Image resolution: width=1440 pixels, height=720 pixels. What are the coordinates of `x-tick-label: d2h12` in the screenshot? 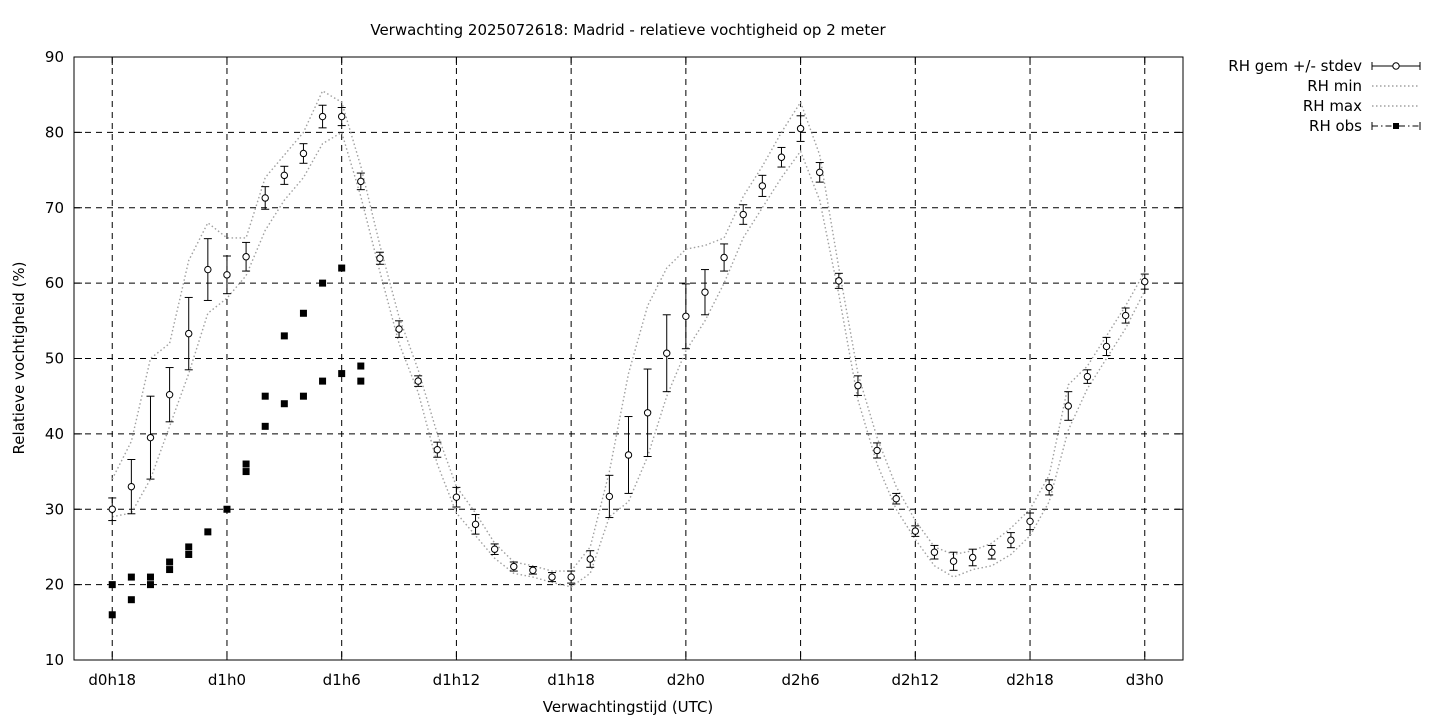 It's located at (915, 680).